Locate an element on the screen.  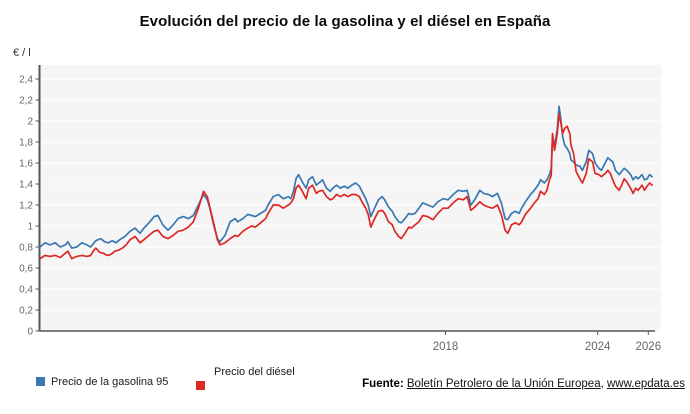
legend-item-diesel: Precio del diésel is located at coordinates (245, 378).